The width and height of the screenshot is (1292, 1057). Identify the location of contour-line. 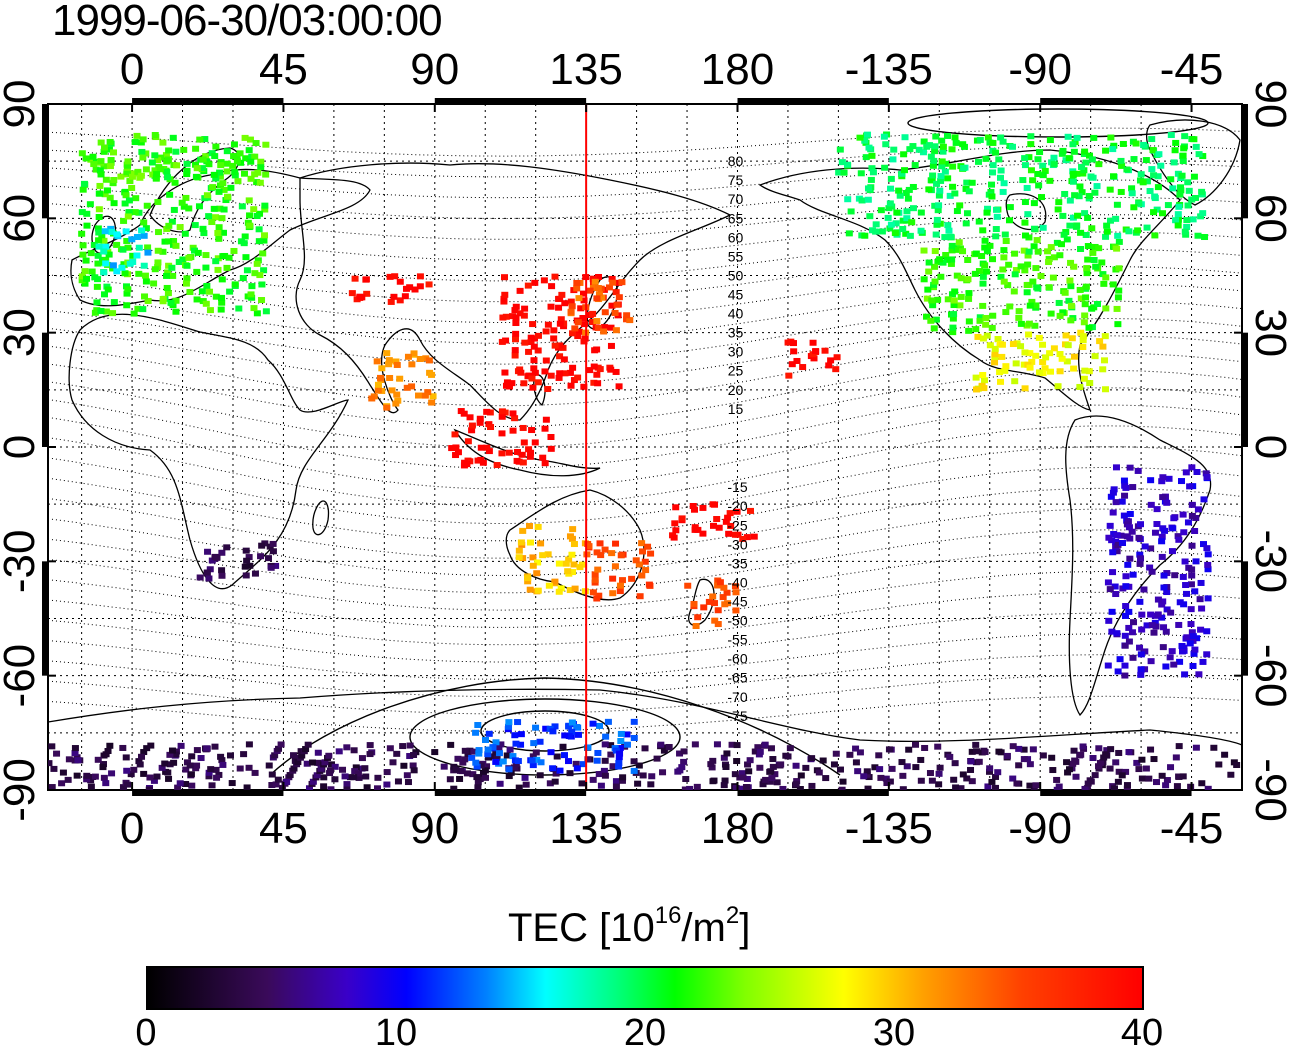
(645, 656).